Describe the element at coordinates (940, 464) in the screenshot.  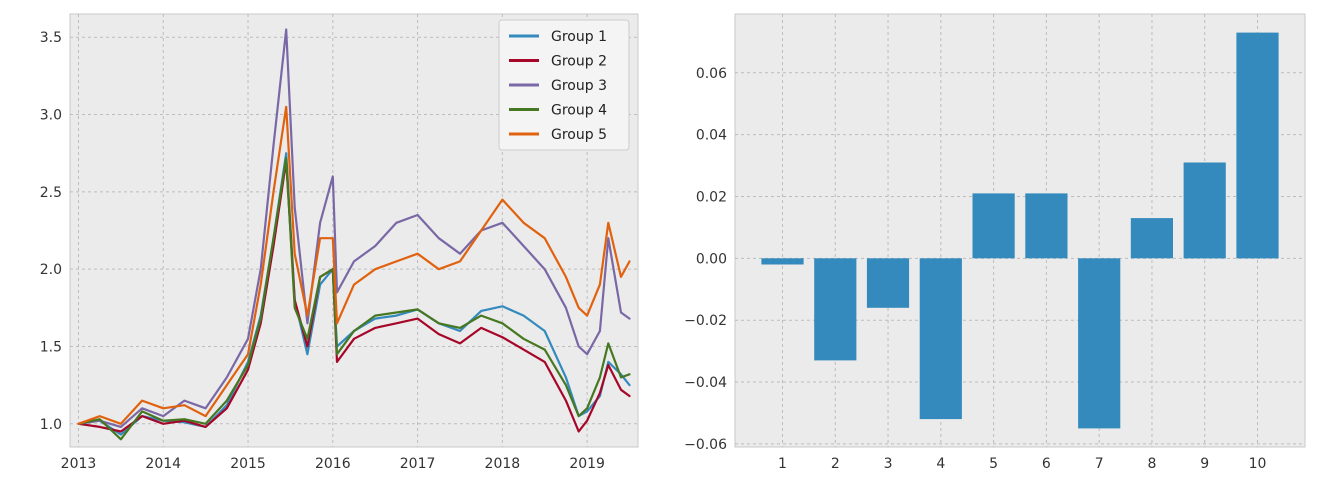
I see `x-tick-label: 4` at that location.